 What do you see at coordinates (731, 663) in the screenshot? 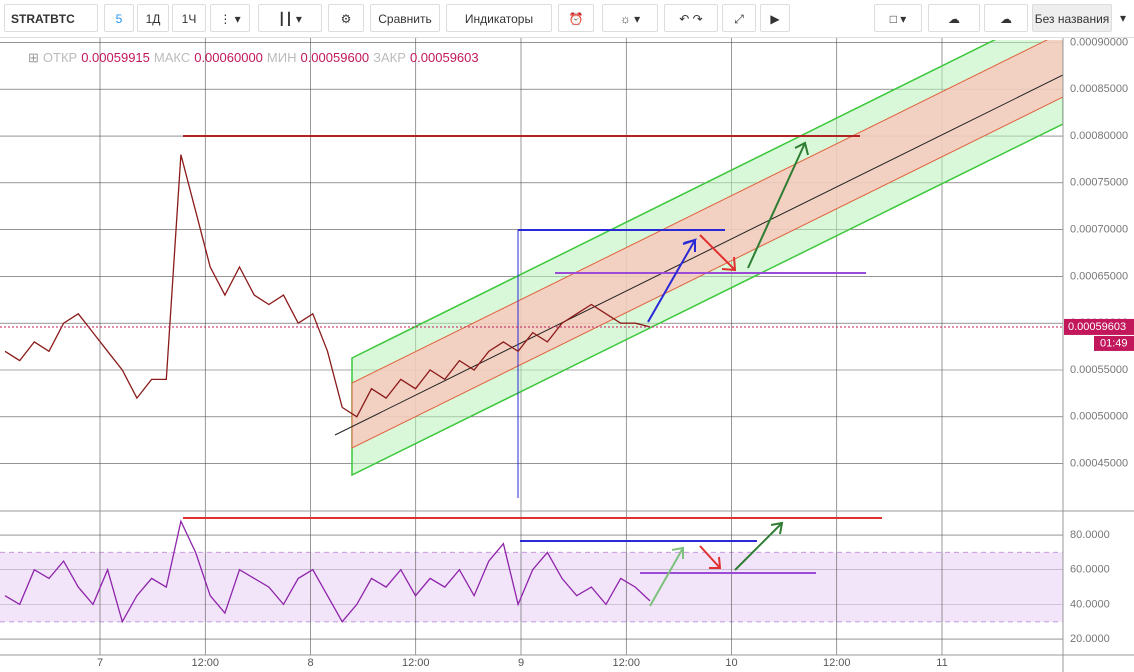
I see `time-label: 10` at bounding box center [731, 663].